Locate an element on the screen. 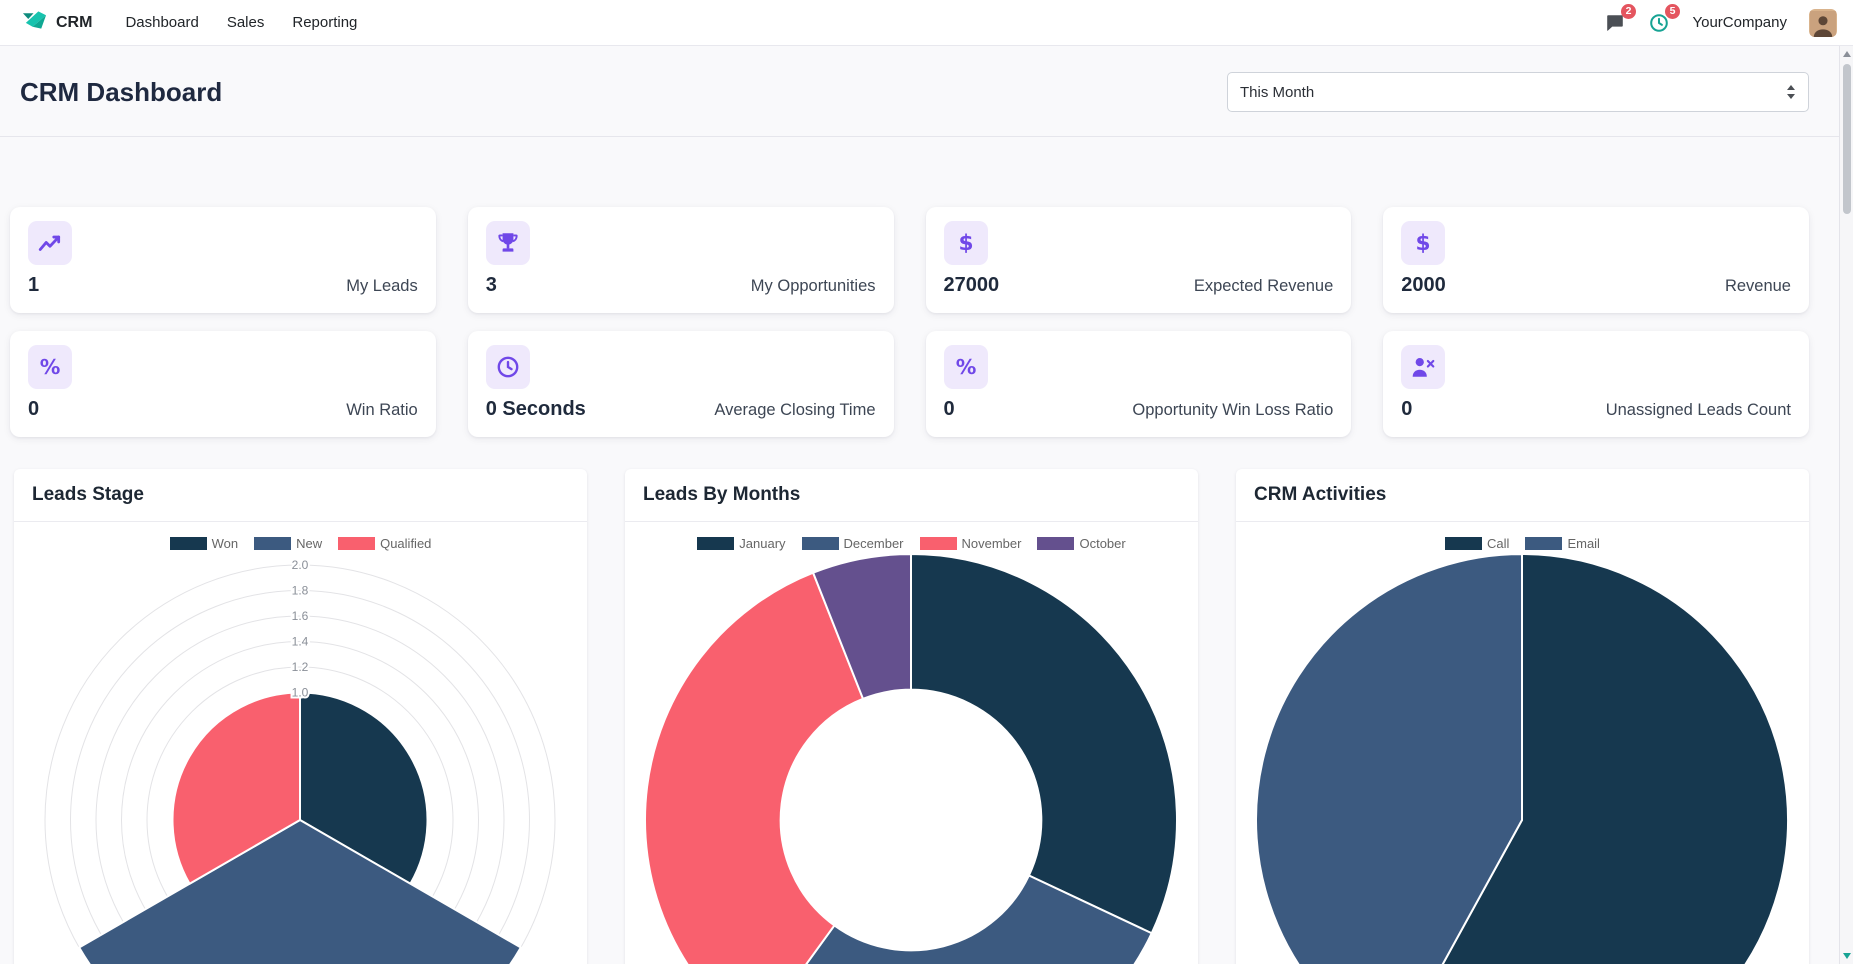  legend-label: January is located at coordinates (762, 543).